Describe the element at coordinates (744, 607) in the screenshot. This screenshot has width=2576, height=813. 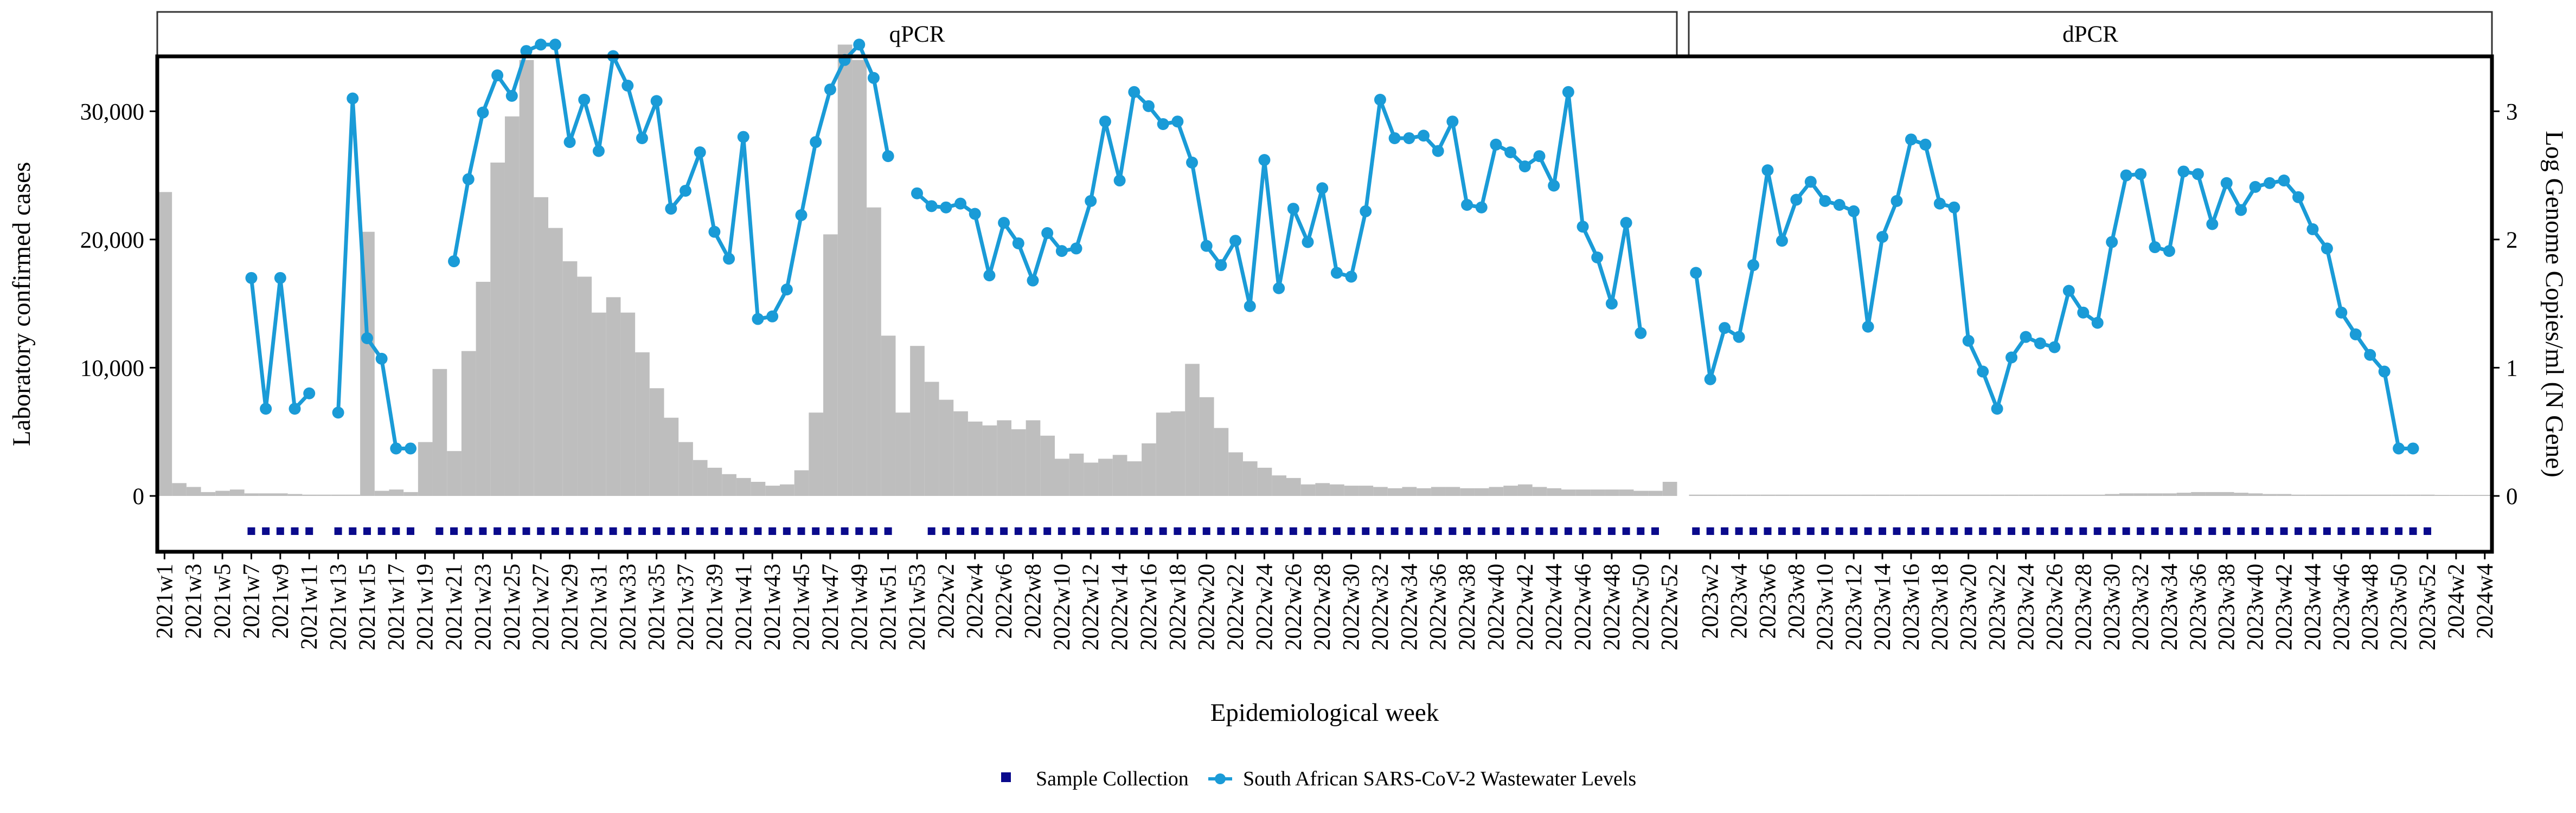
I see `x-tick-label: 2021w41` at that location.